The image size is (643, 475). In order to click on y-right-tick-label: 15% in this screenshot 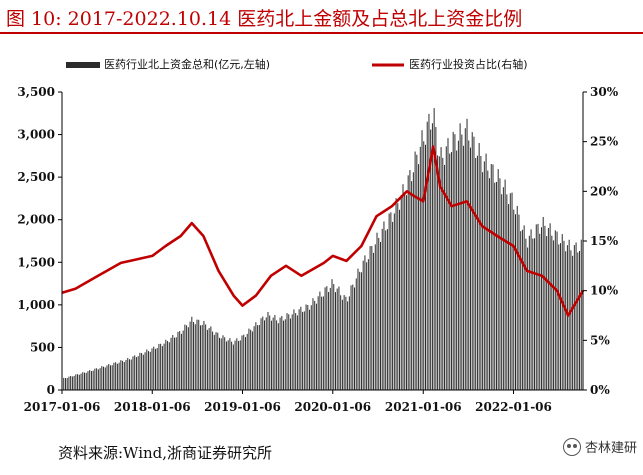, I will do `click(604, 241)`.